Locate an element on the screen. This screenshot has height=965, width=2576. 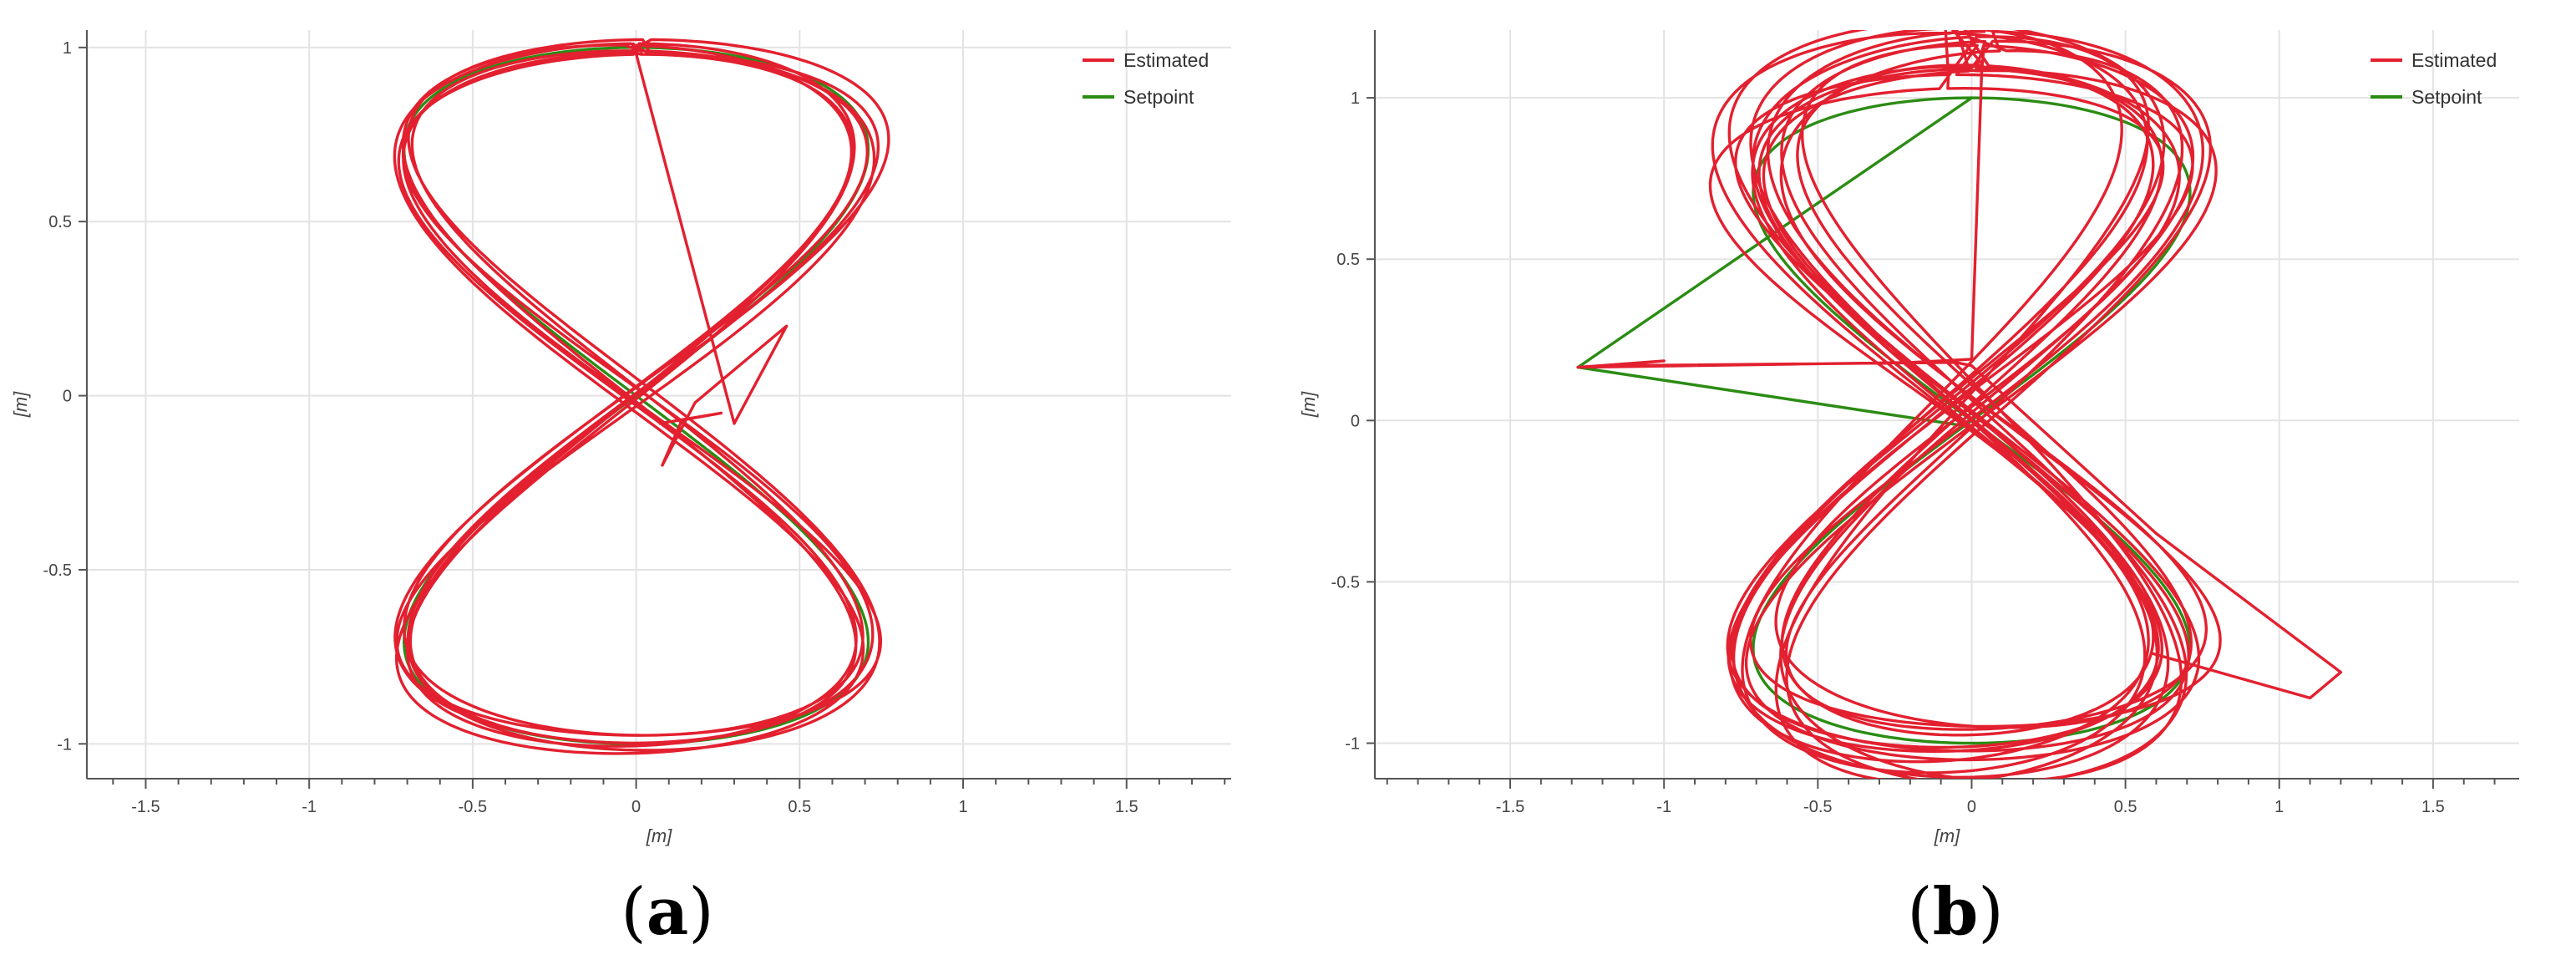
caption-letter: b is located at coordinates (1956, 912).